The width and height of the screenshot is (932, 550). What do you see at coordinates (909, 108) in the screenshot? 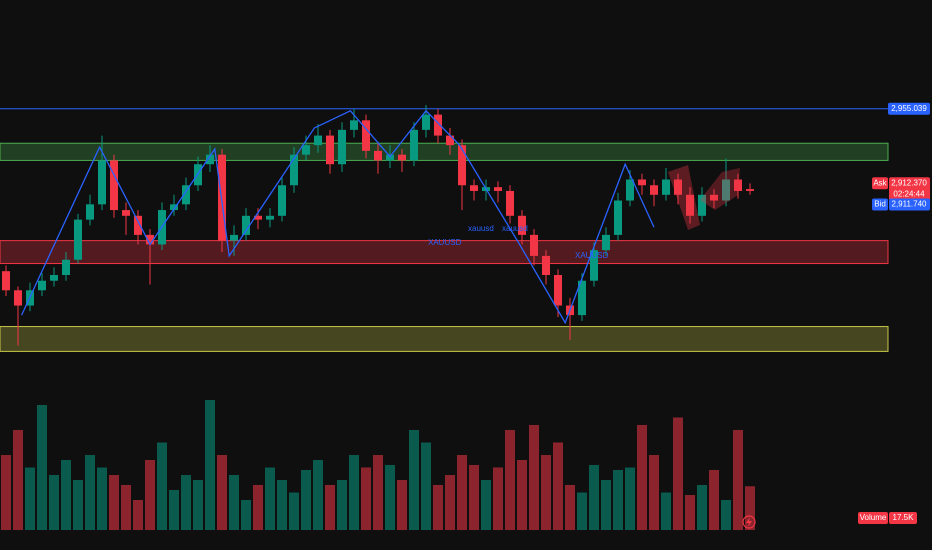
I see `level-tag` at bounding box center [909, 108].